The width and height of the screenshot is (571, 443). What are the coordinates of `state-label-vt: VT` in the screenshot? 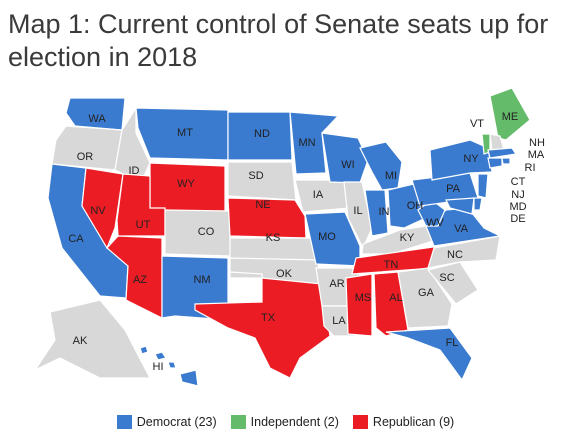 It's located at (477, 124).